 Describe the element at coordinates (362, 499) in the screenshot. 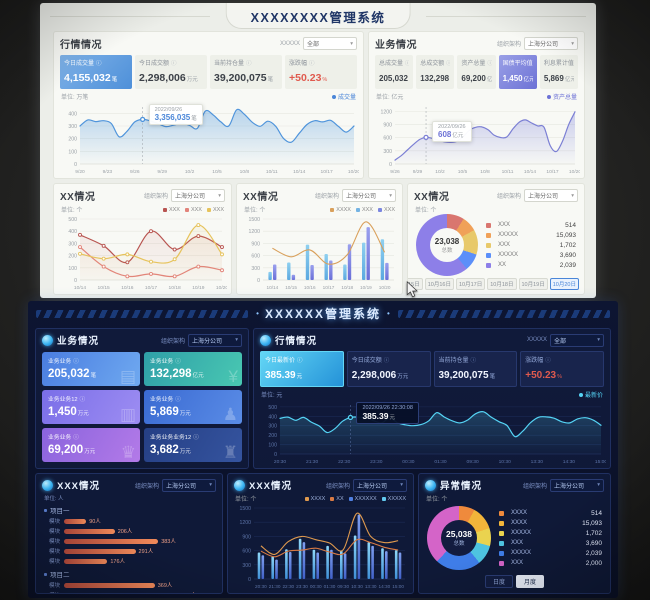

I see `legend-item: XXXXXX` at that location.